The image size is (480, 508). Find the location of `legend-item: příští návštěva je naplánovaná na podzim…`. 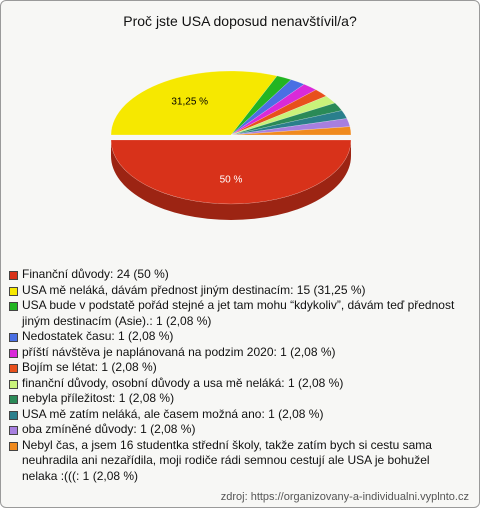

legend-item: příští návštěva je naplánovaná na podzim… is located at coordinates (236, 353).